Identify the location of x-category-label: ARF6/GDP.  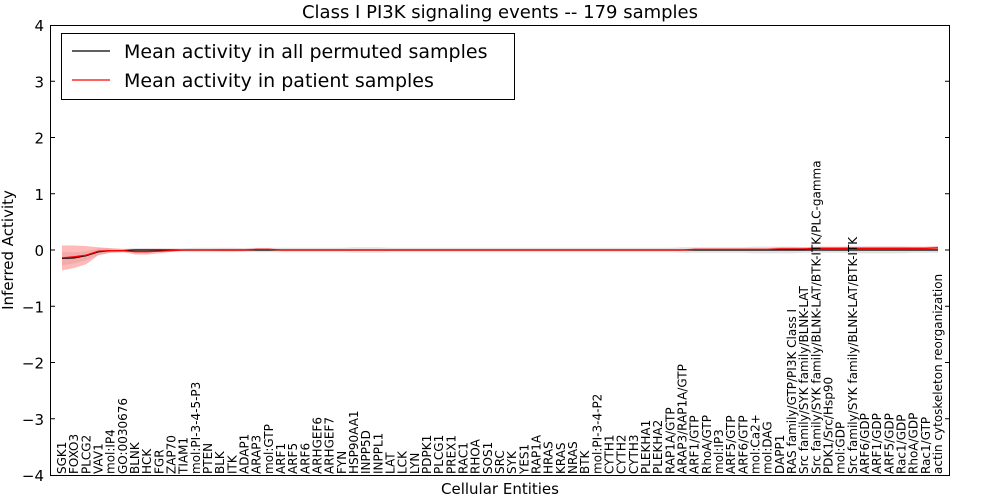
(865, 443).